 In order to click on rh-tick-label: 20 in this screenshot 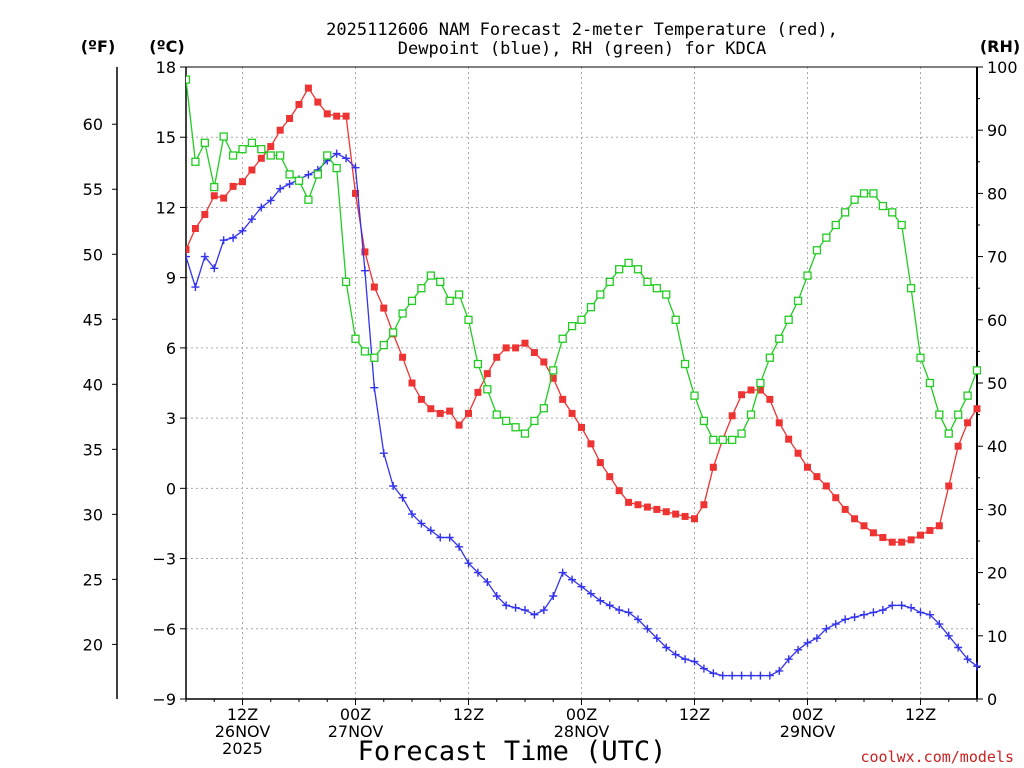, I will do `click(997, 573)`.